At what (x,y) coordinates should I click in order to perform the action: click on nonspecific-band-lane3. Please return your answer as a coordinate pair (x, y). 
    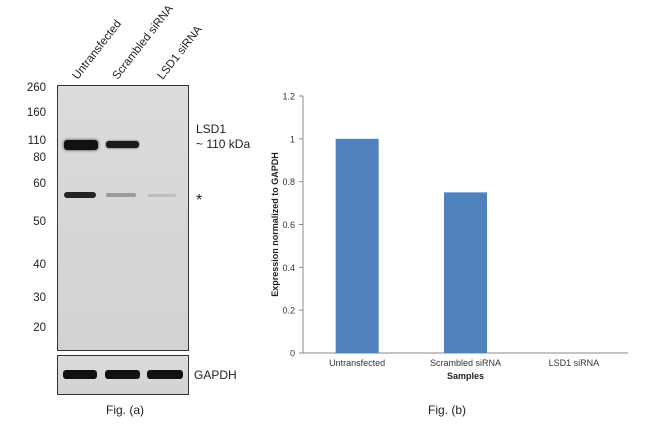
    Looking at the image, I should click on (162, 195).